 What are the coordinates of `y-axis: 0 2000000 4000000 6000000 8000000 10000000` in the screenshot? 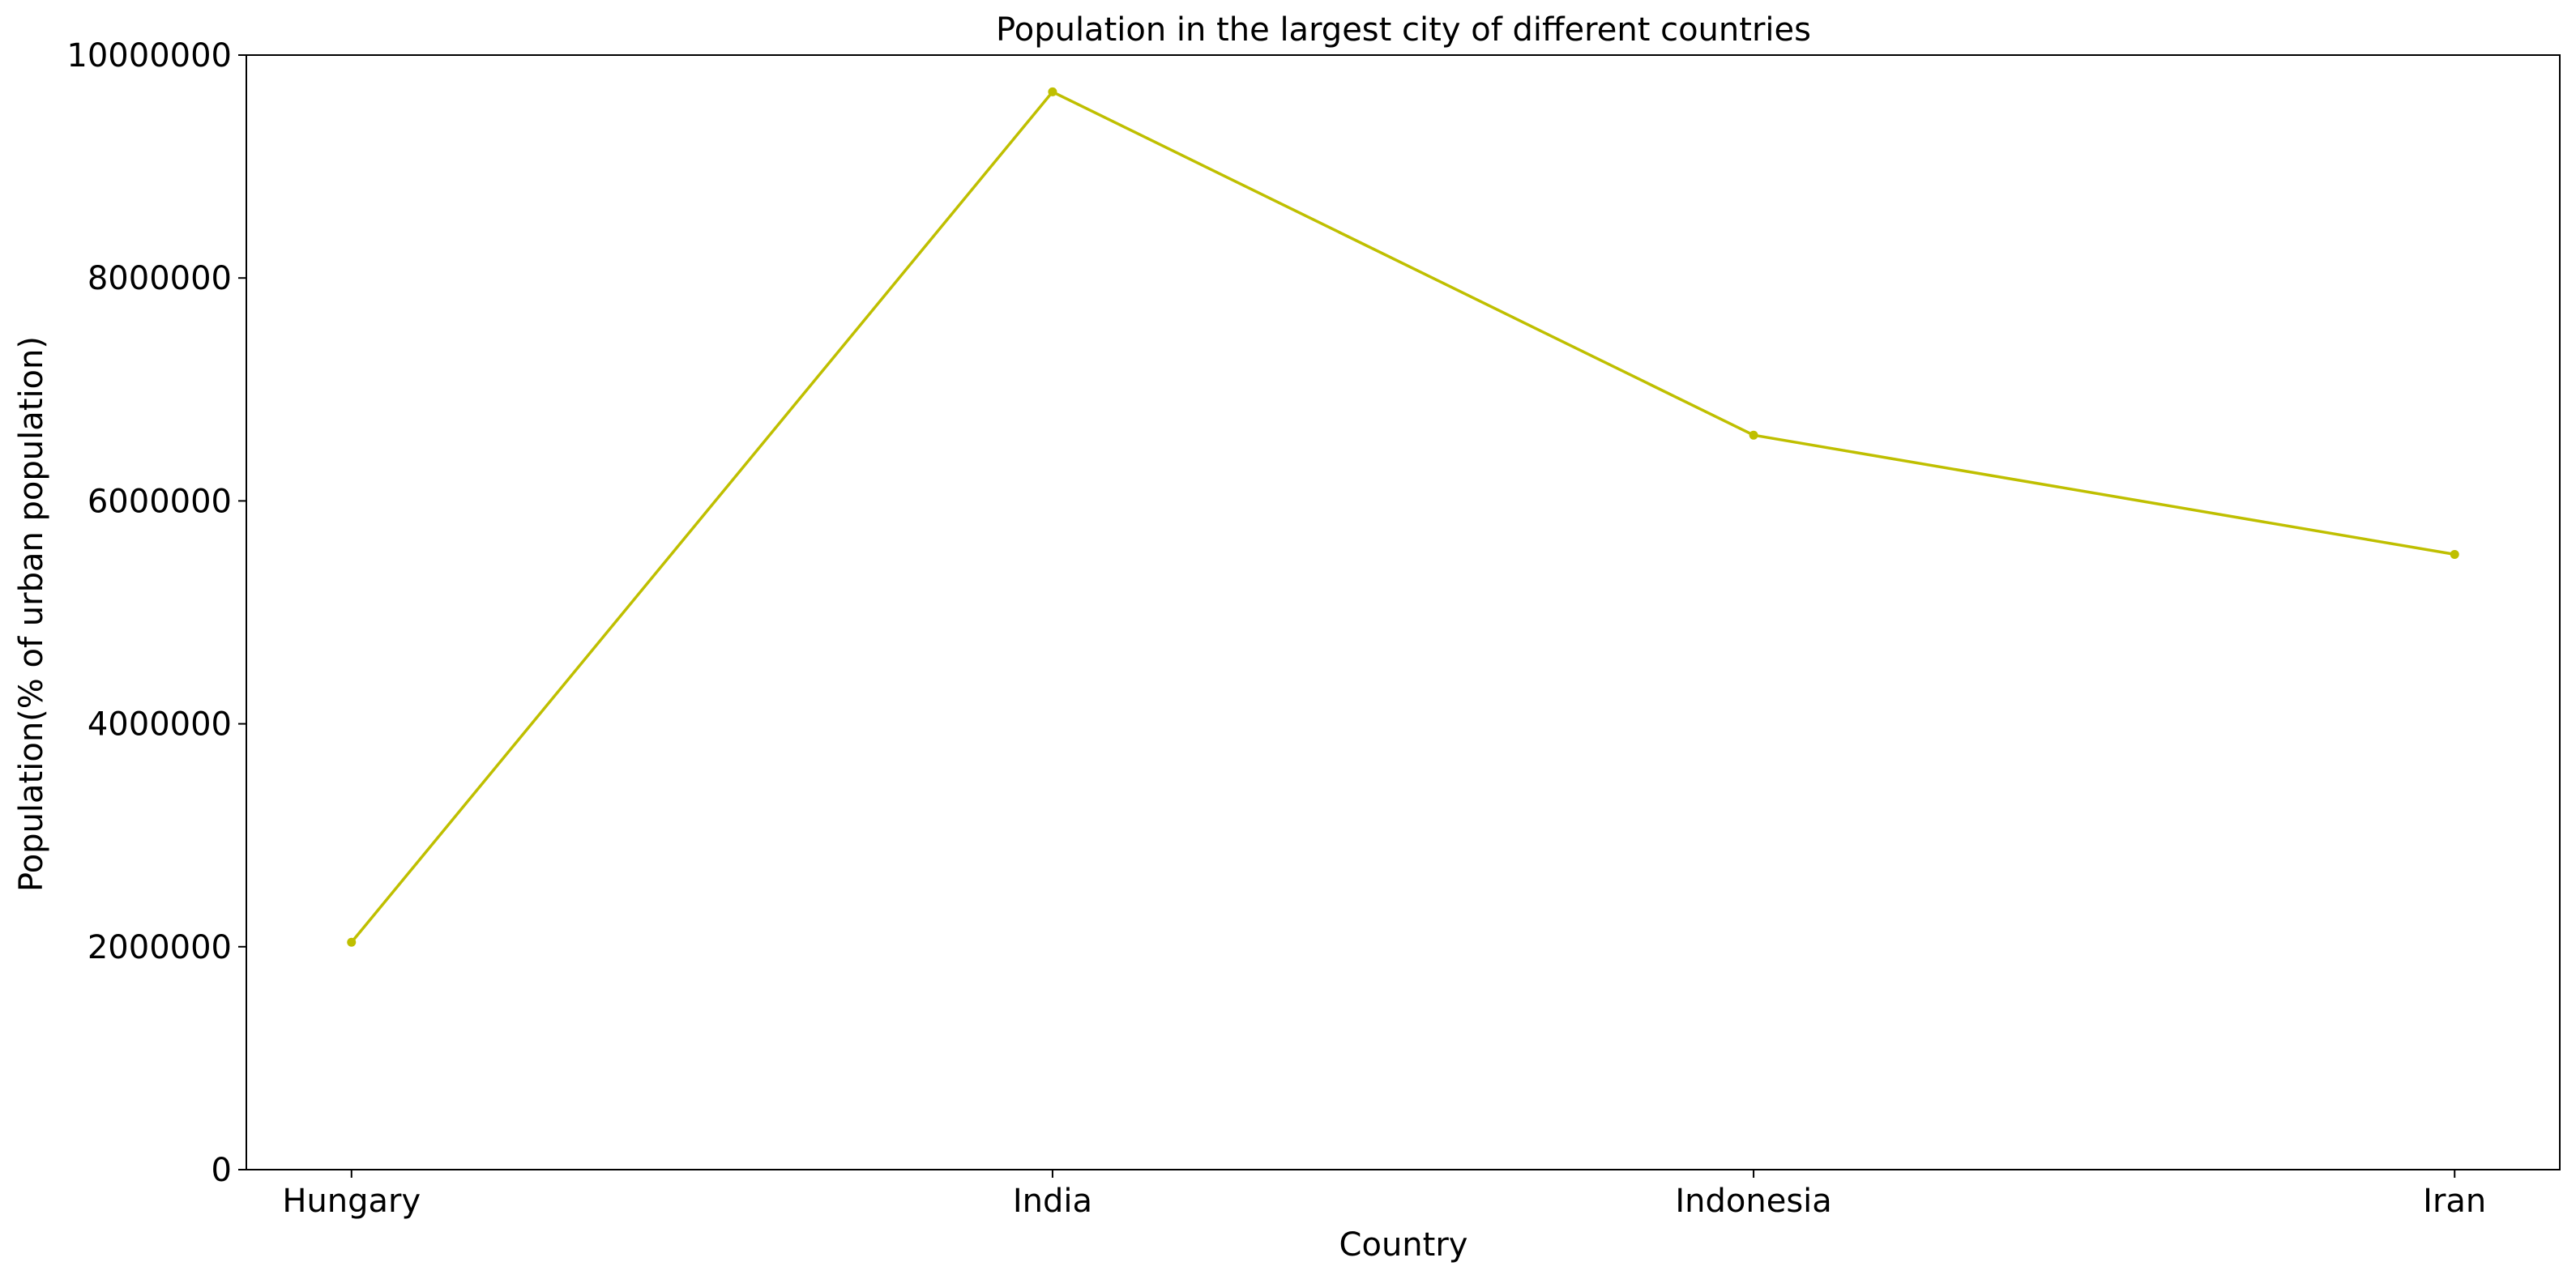 It's located at (156, 613).